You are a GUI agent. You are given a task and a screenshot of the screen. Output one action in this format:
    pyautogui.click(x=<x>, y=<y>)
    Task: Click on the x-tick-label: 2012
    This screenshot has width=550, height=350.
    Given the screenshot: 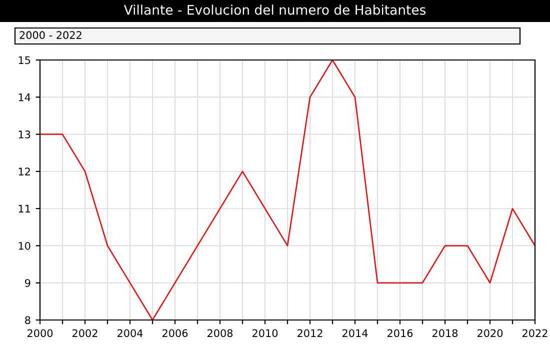 What is the action you would take?
    pyautogui.click(x=310, y=333)
    